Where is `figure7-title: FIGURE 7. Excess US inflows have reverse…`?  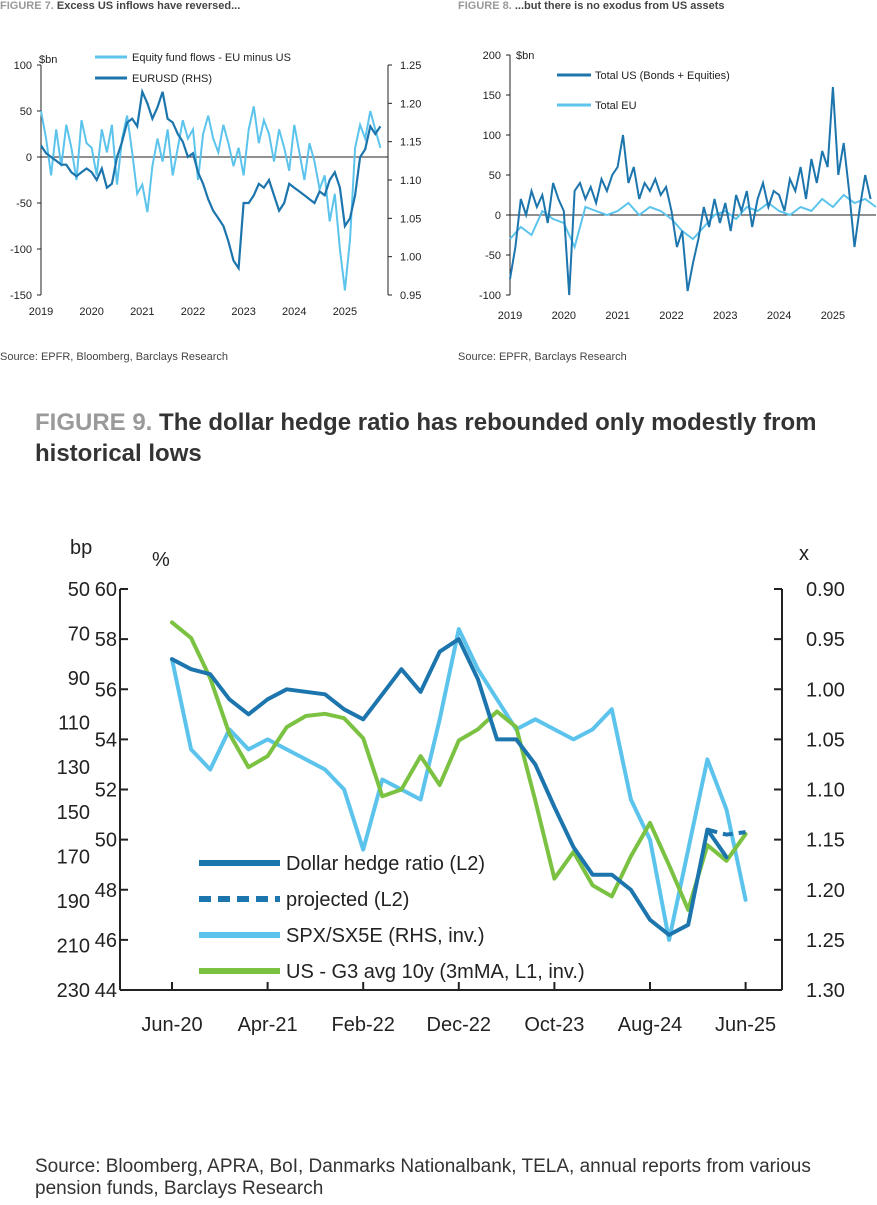
figure7-title: FIGURE 7. Excess US inflows have reverse… is located at coordinates (120, 6).